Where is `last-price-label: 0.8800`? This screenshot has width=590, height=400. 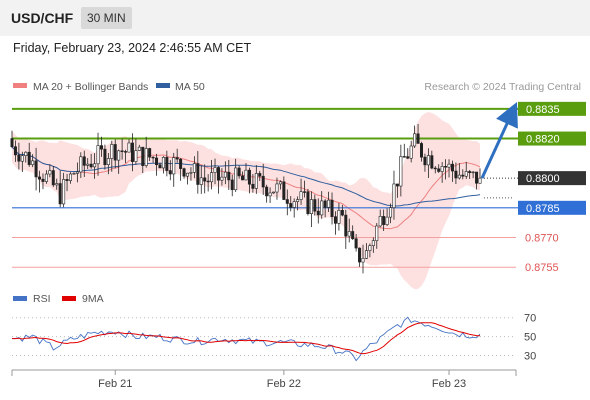
last-price-label: 0.8800 is located at coordinates (543, 179).